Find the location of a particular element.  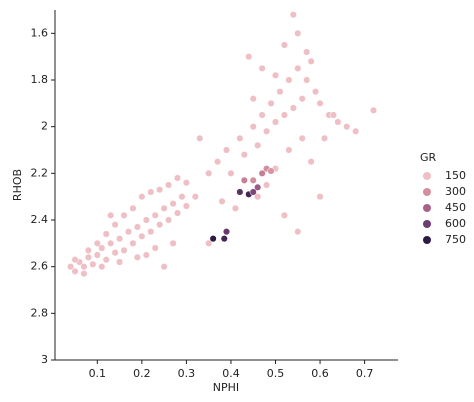

y-axis-label: RHOB is located at coordinates (17, 185).